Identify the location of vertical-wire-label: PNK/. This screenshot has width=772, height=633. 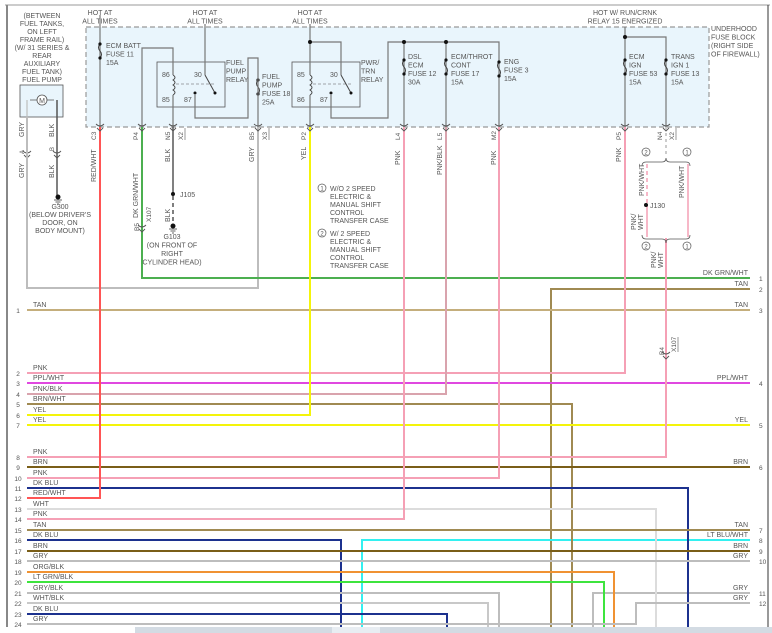
(654, 260).